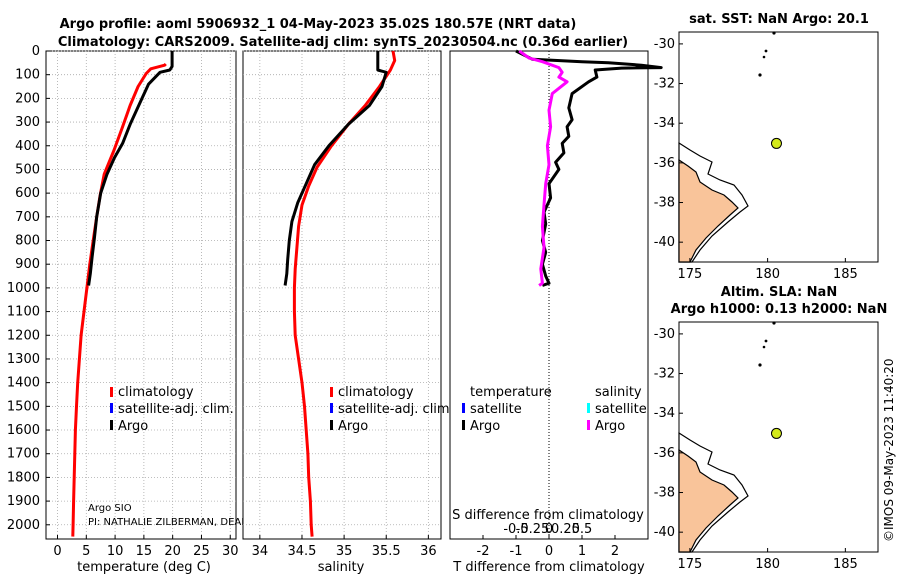 The height and width of the screenshot is (580, 900). Describe the element at coordinates (588, 425) in the screenshot. I see `legend-swatch-sal-argo` at that location.